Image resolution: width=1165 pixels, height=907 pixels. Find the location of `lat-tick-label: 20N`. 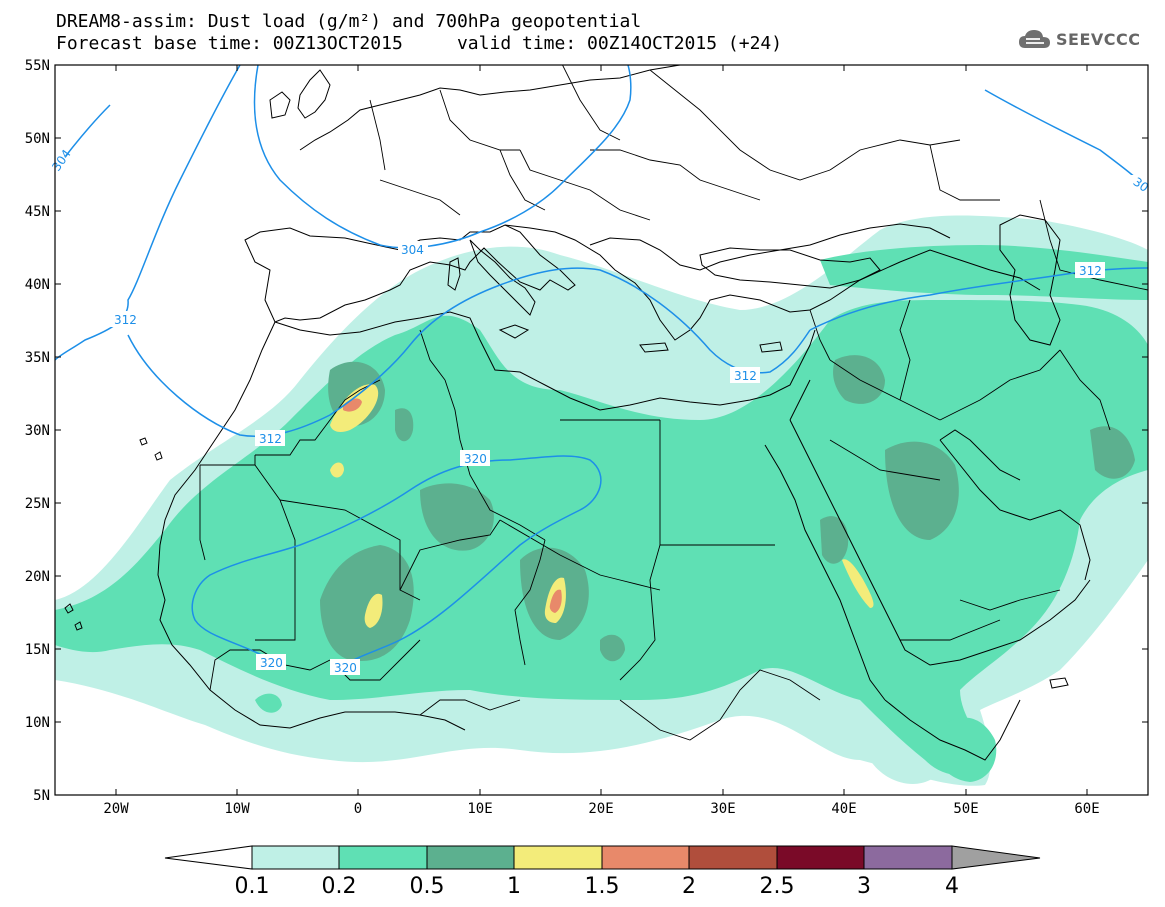

lat-tick-label: 20N is located at coordinates (37, 577).